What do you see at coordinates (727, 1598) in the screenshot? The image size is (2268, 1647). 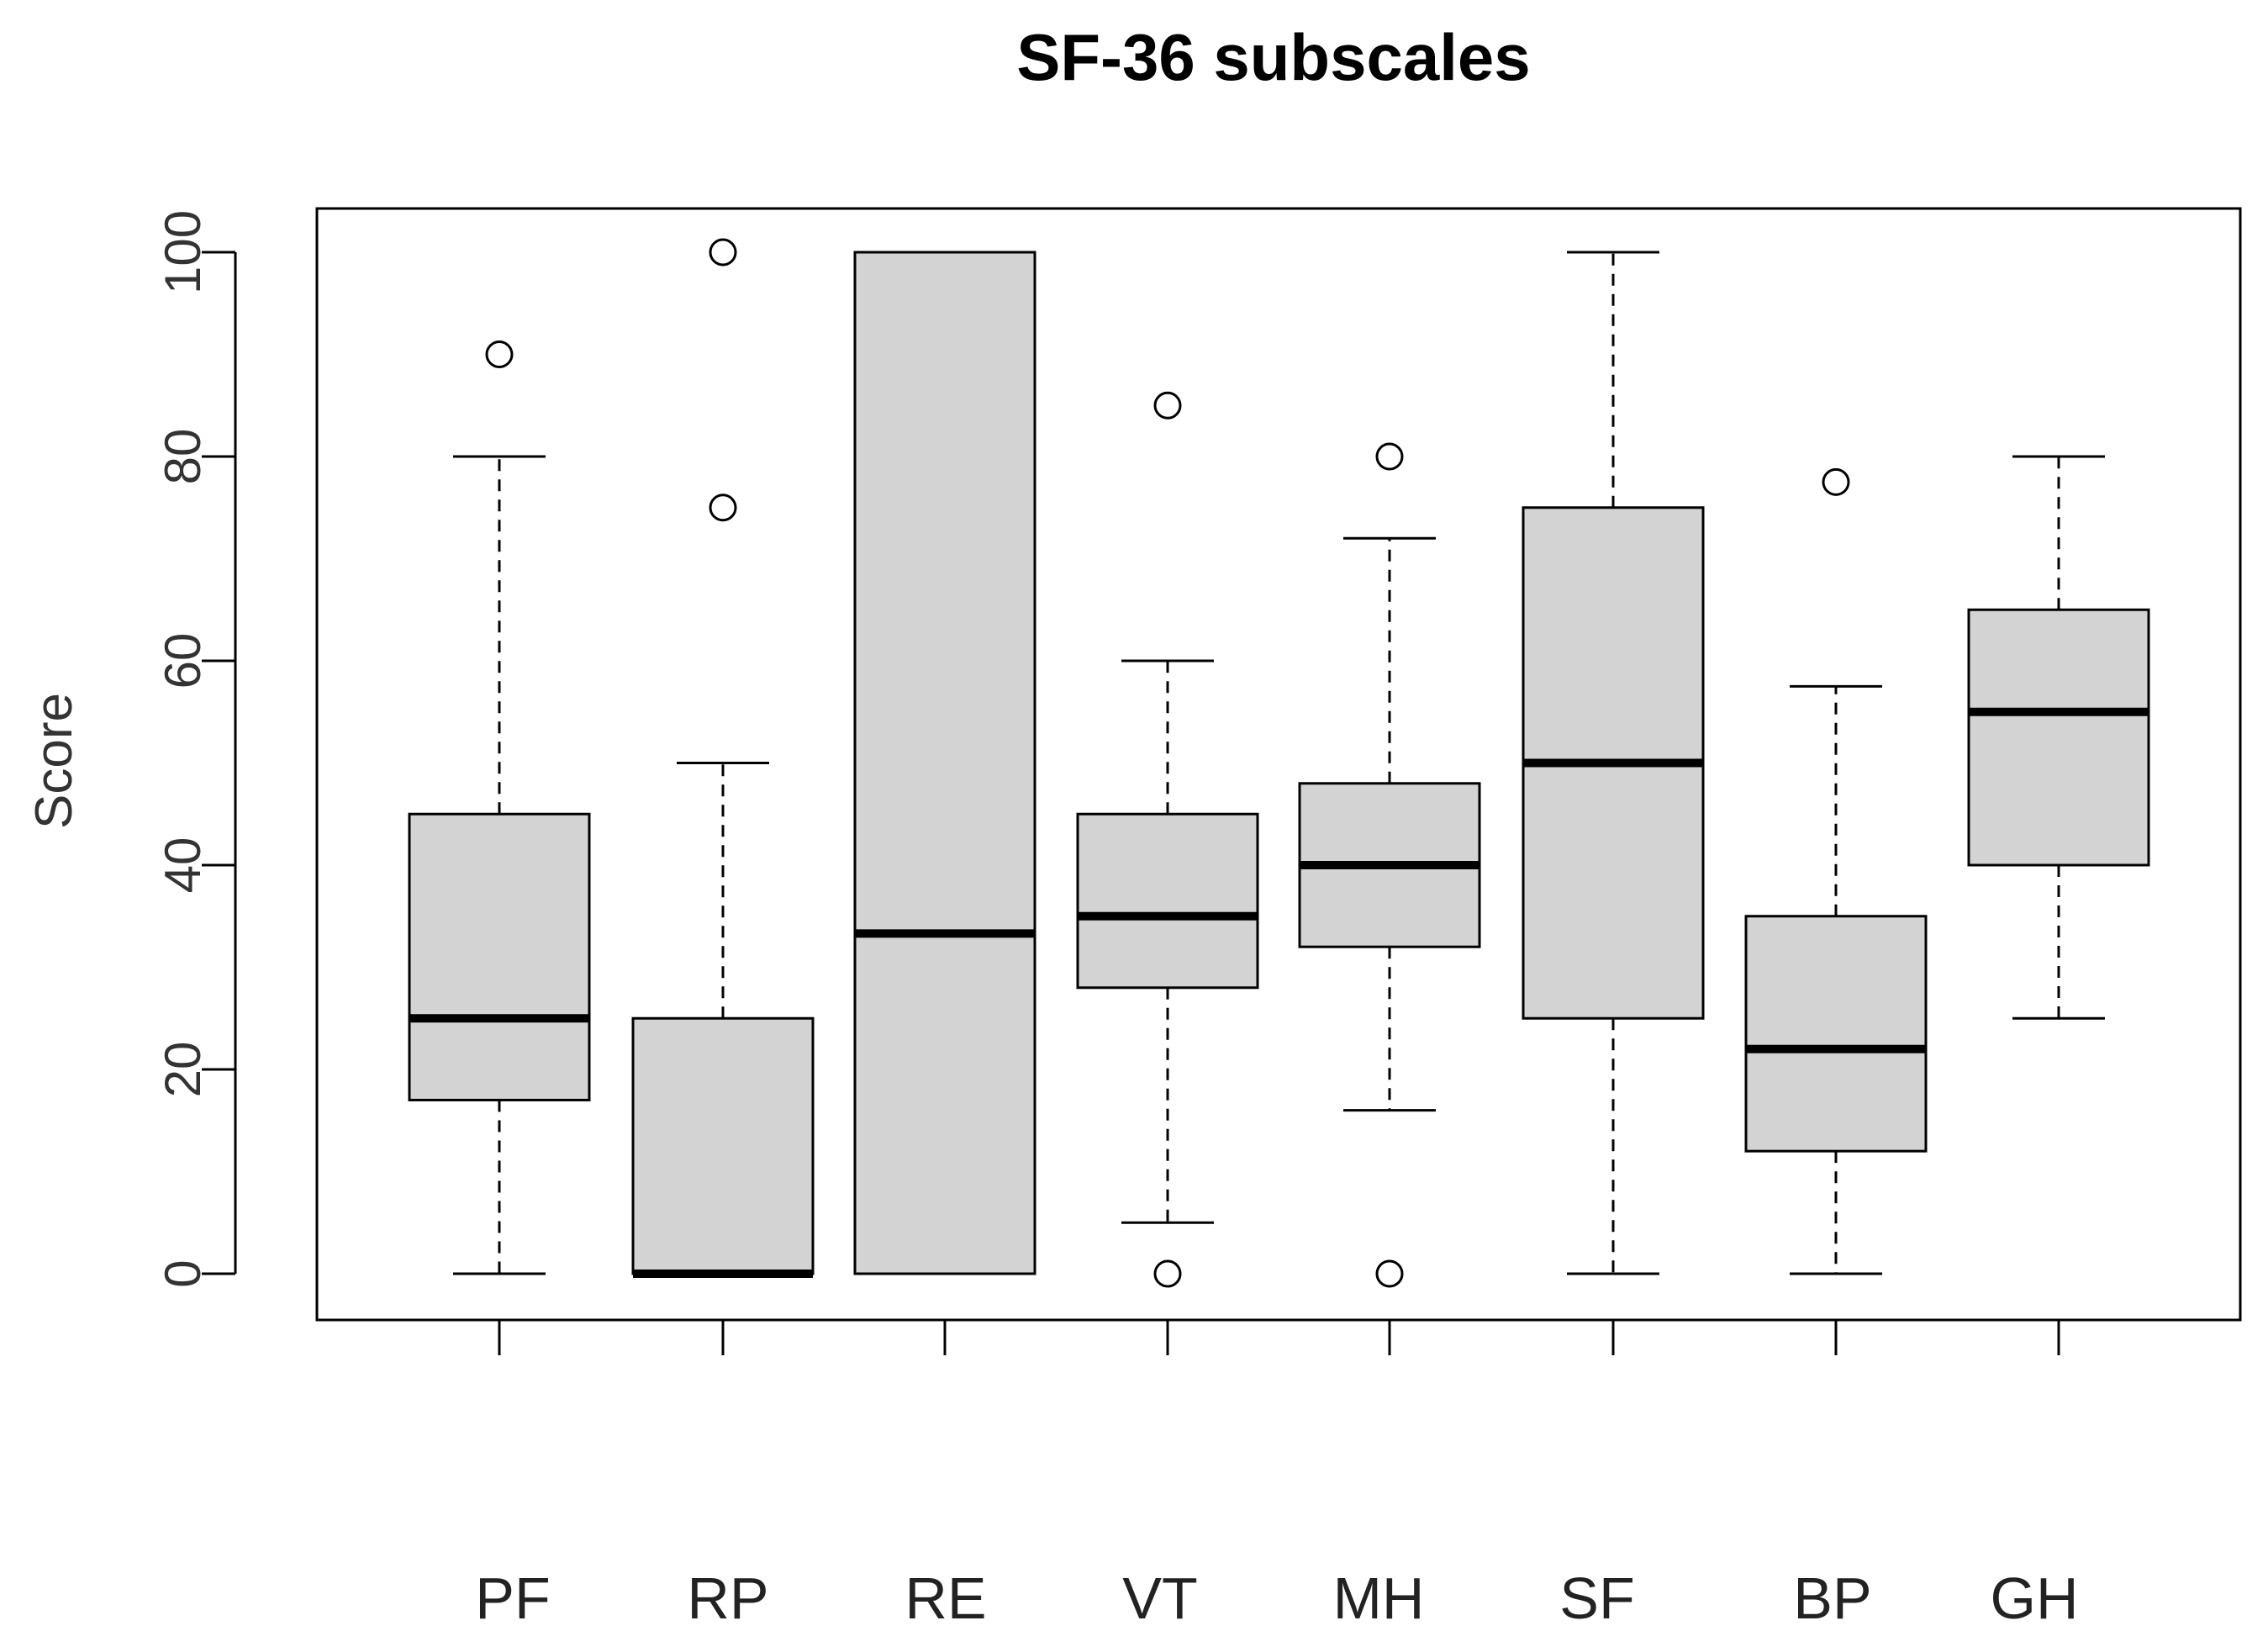 I see `category-label-rp: RP` at bounding box center [727, 1598].